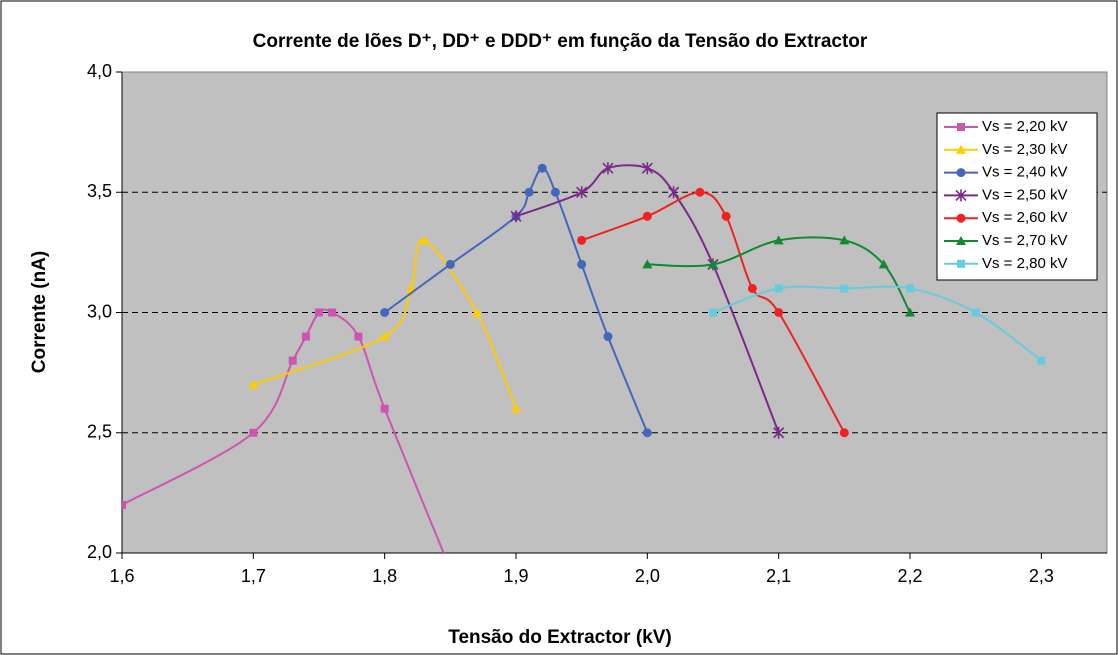 This screenshot has height=655, width=1118. What do you see at coordinates (121, 576) in the screenshot?
I see `x-tick-label: 1,6` at bounding box center [121, 576].